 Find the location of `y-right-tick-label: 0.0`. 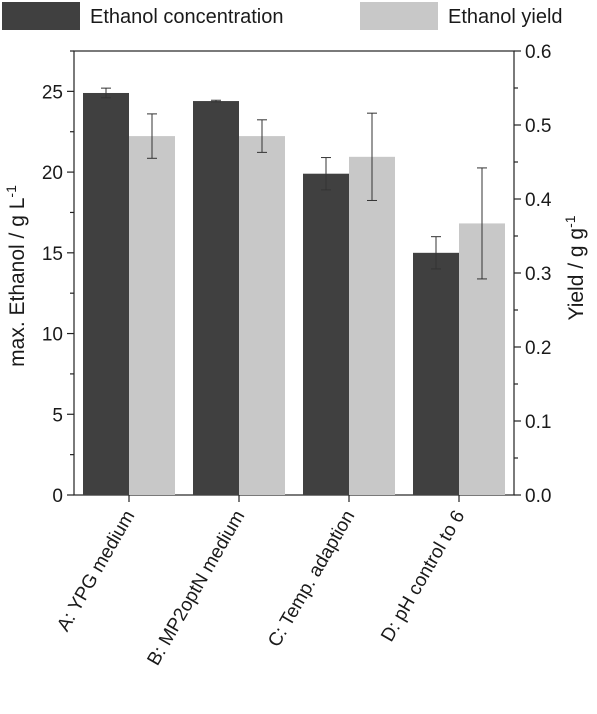

y-right-tick-label: 0.0 is located at coordinates (538, 496).